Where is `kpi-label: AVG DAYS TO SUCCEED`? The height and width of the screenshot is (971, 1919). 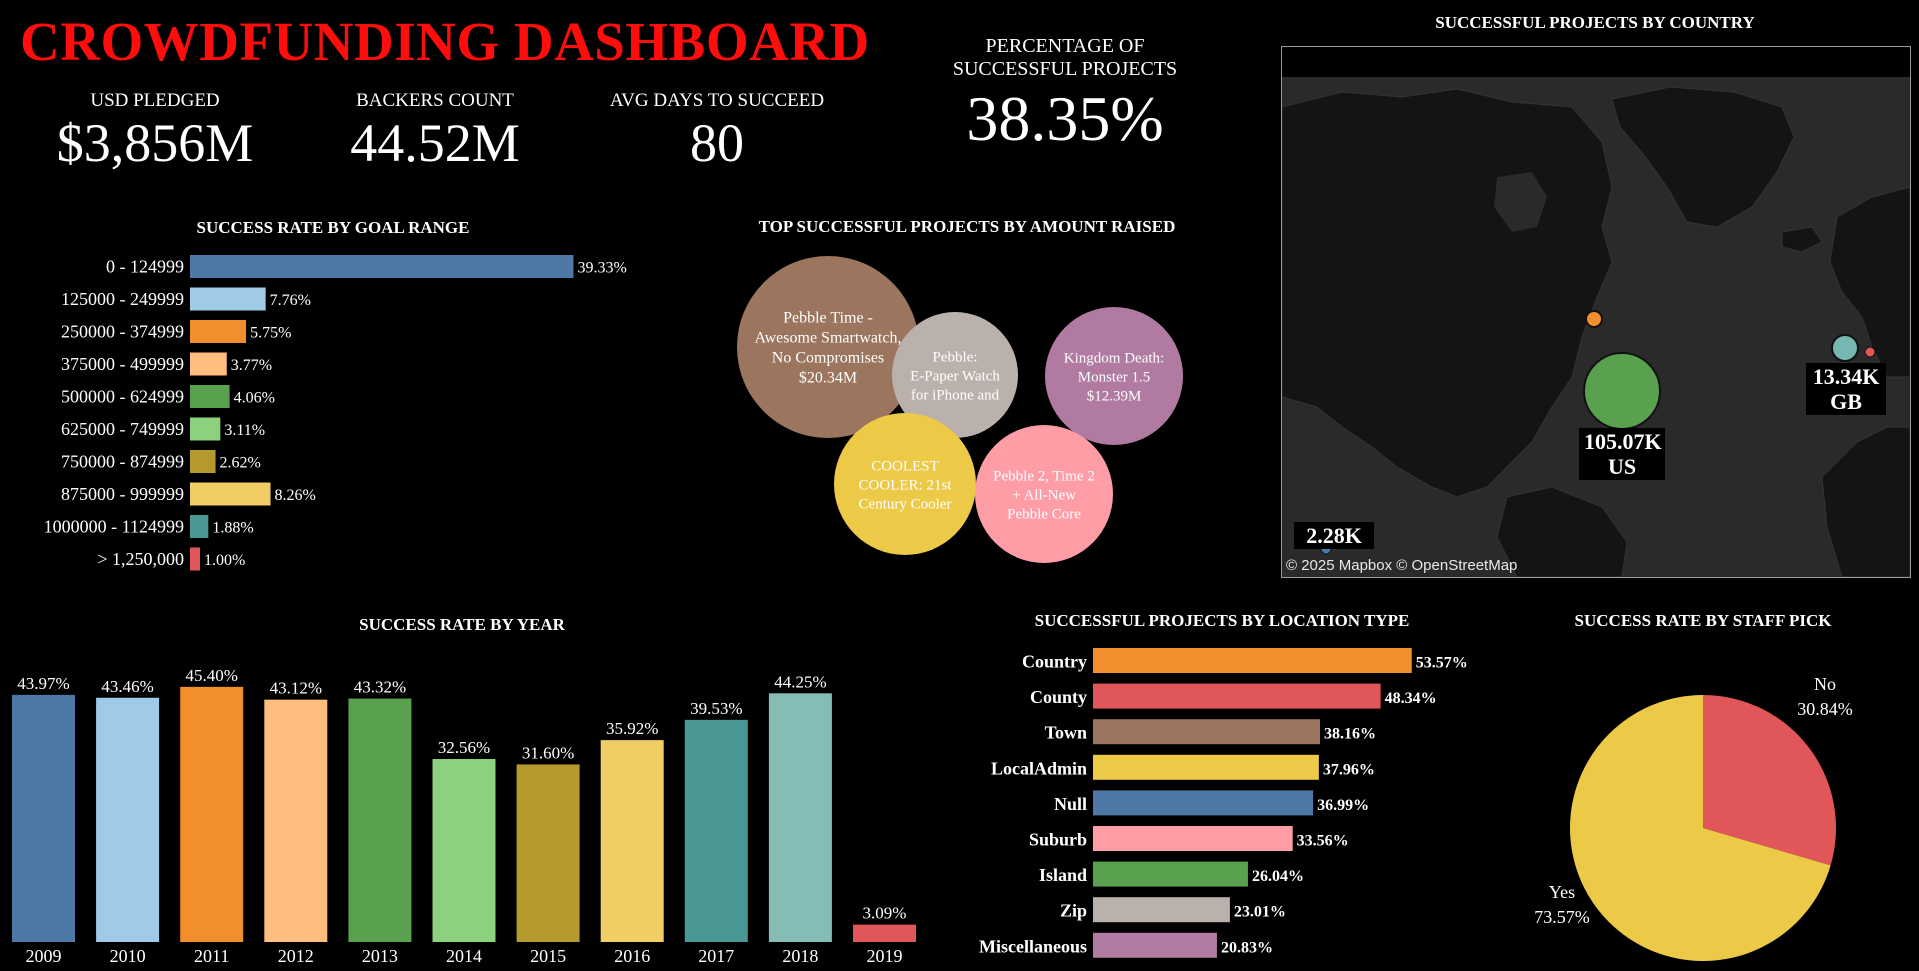 kpi-label: AVG DAYS TO SUCCEED is located at coordinates (717, 100).